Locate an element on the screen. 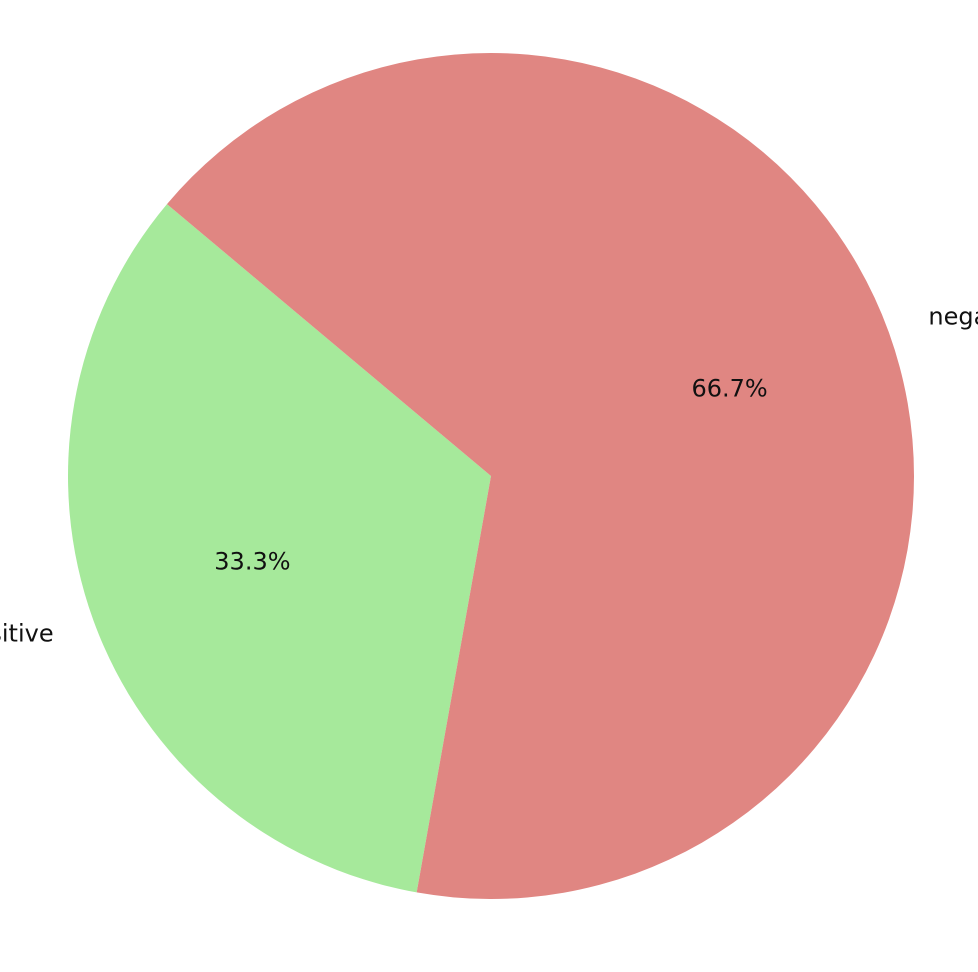 This screenshot has height=972, width=978. slice-label-negative: negative is located at coordinates (953, 316).